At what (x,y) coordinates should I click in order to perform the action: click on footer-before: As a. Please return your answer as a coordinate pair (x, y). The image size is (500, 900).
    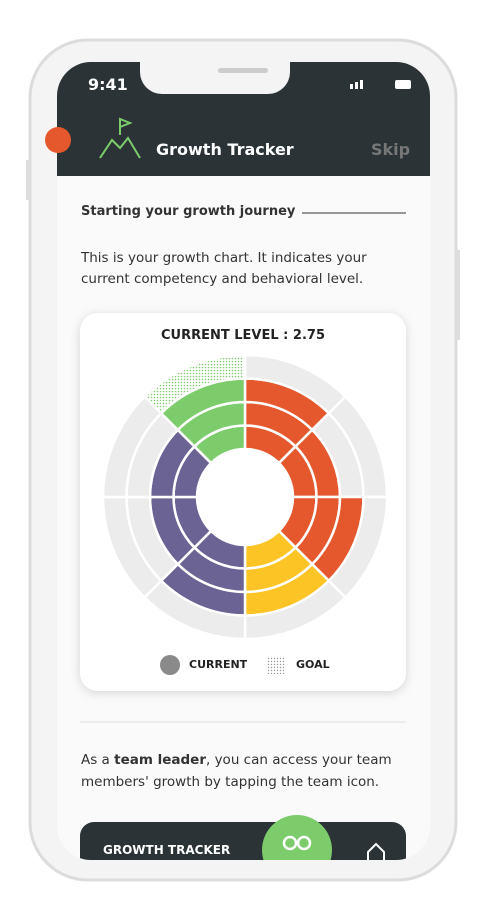
    Looking at the image, I should click on (98, 760).